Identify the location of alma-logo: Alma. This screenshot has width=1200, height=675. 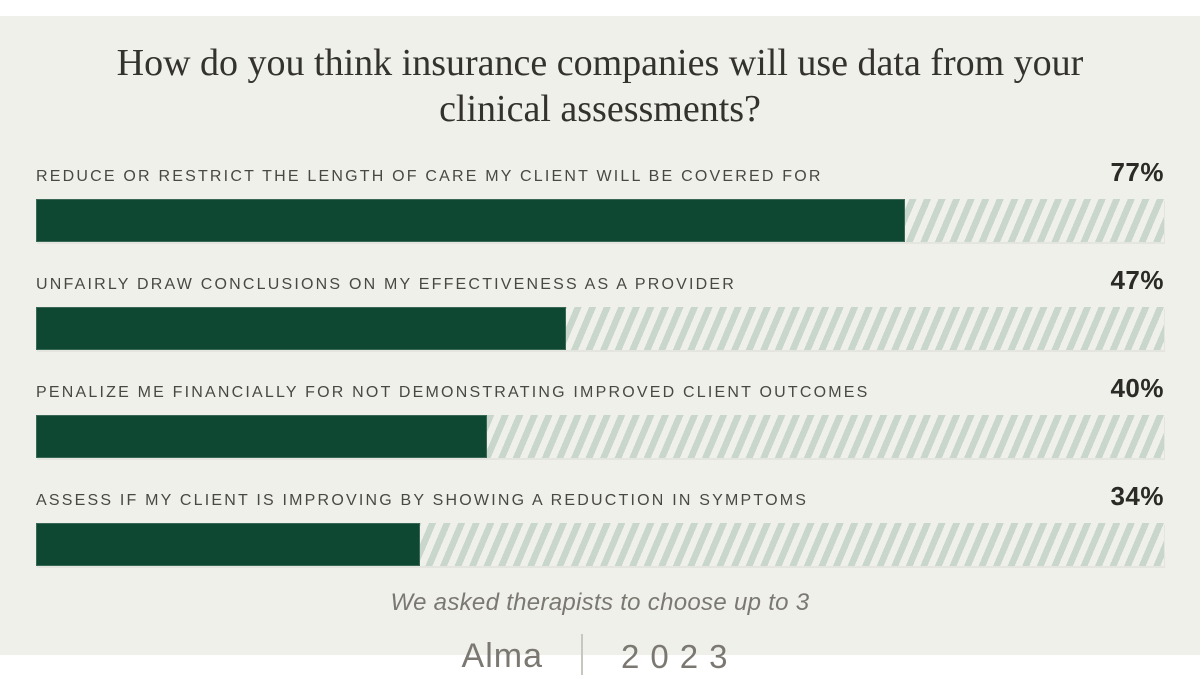
(502, 656).